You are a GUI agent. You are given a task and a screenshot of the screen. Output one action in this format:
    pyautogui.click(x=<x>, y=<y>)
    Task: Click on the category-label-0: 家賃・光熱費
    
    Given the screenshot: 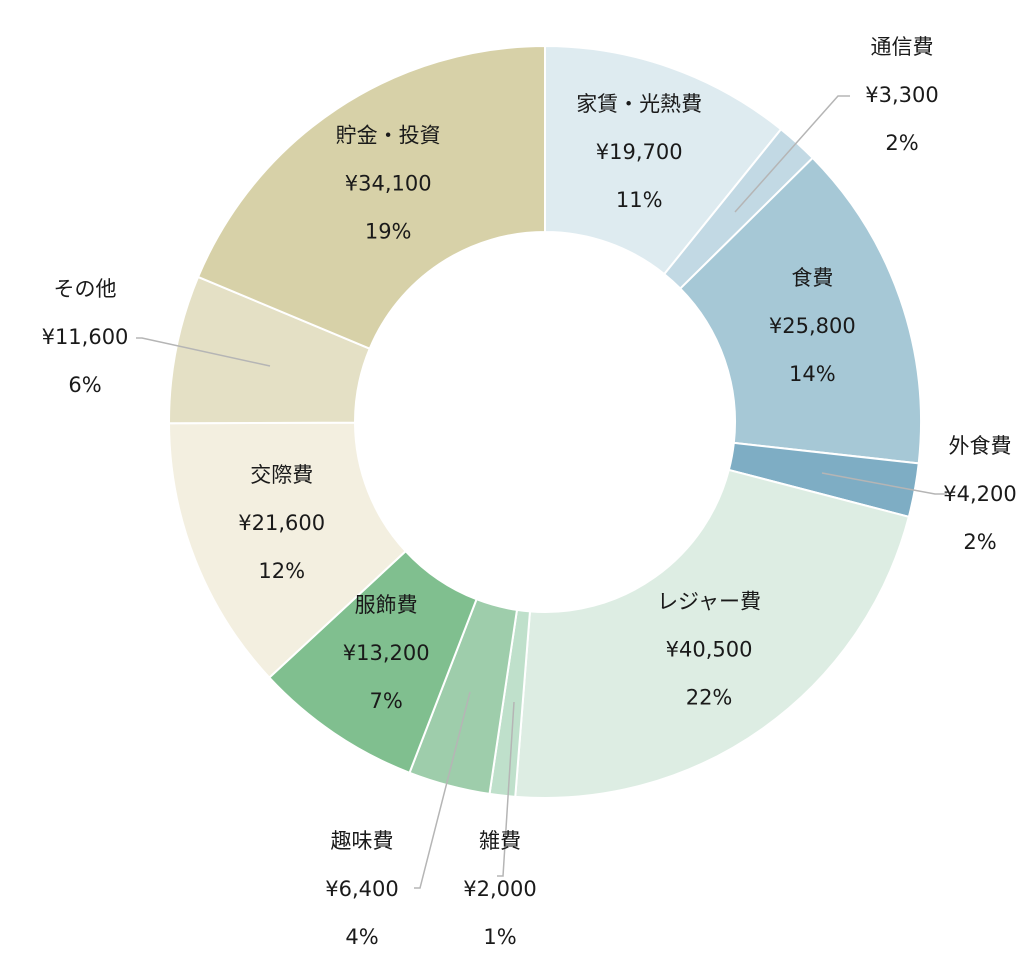 What is the action you would take?
    pyautogui.click(x=639, y=104)
    